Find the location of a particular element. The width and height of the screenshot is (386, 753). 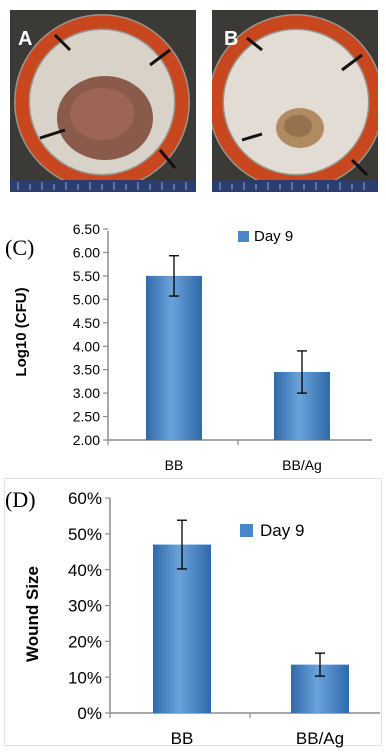

legend-swatch-c is located at coordinates (243, 236).